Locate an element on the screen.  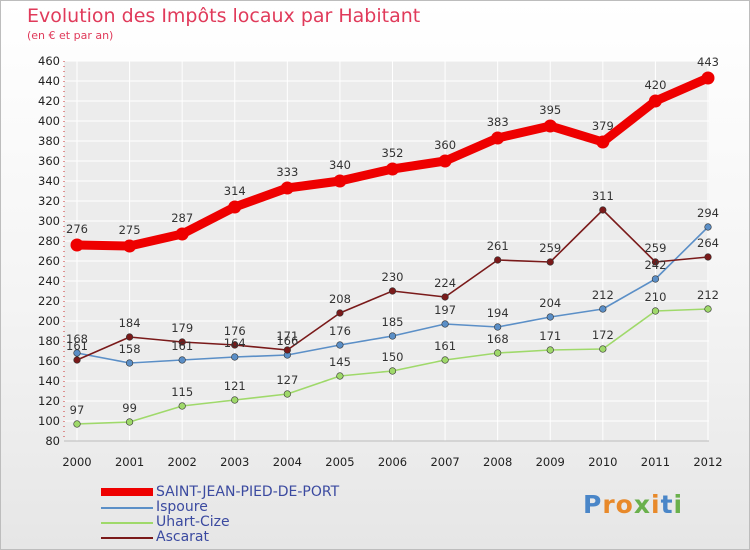
legend-label: Ispoure is located at coordinates (182, 507).